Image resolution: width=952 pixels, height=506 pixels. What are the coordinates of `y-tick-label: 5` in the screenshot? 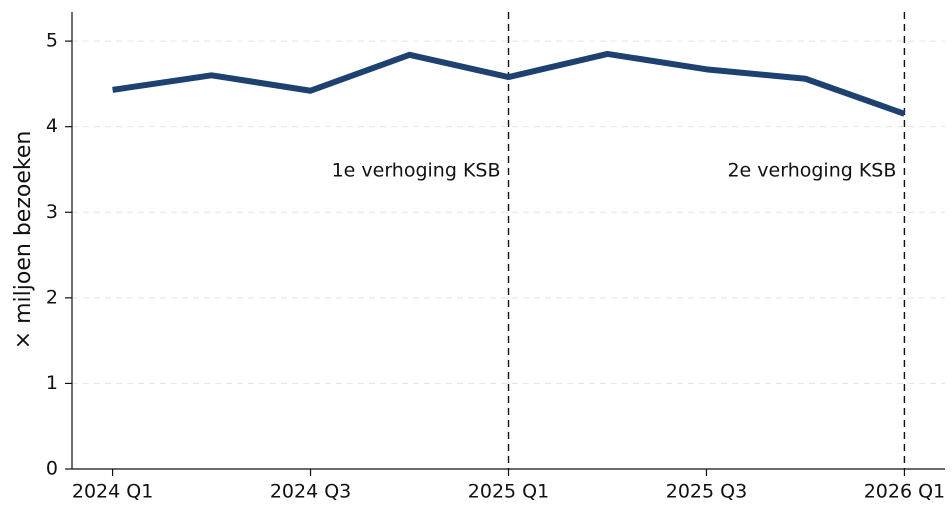 It's located at (52, 41).